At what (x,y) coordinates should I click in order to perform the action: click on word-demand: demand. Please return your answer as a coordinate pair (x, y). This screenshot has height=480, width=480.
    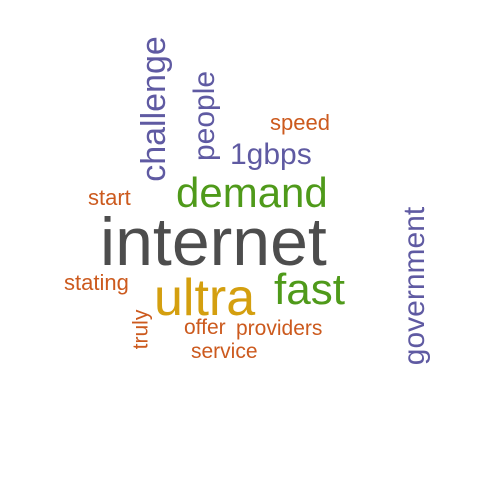
    Looking at the image, I should click on (252, 192).